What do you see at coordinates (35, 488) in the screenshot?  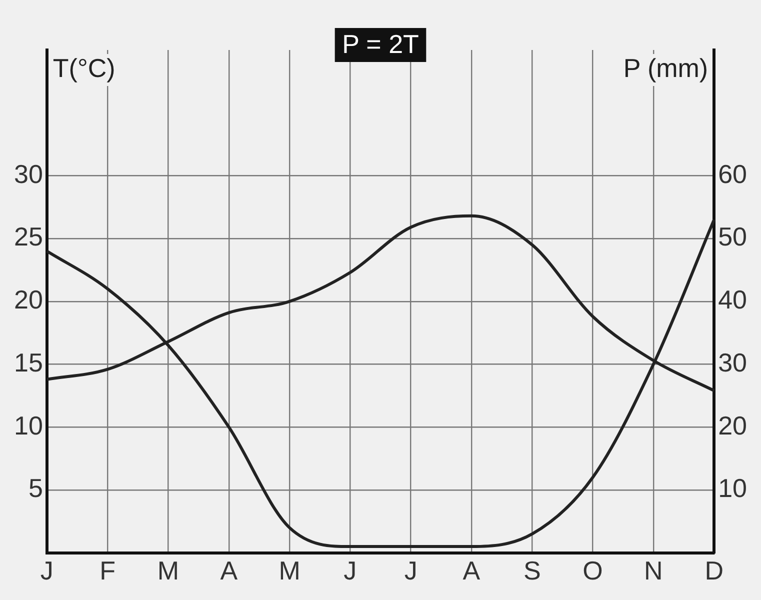 I see `y-tick-label: 5` at bounding box center [35, 488].